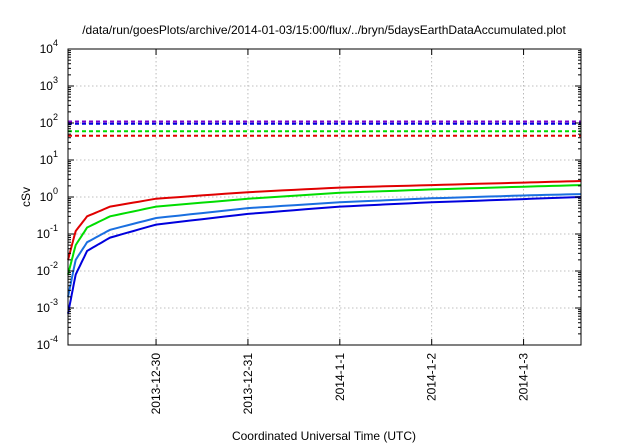 This screenshot has width=640, height=448. Describe the element at coordinates (26, 197) in the screenshot. I see `y-axis-label: cSv` at that location.